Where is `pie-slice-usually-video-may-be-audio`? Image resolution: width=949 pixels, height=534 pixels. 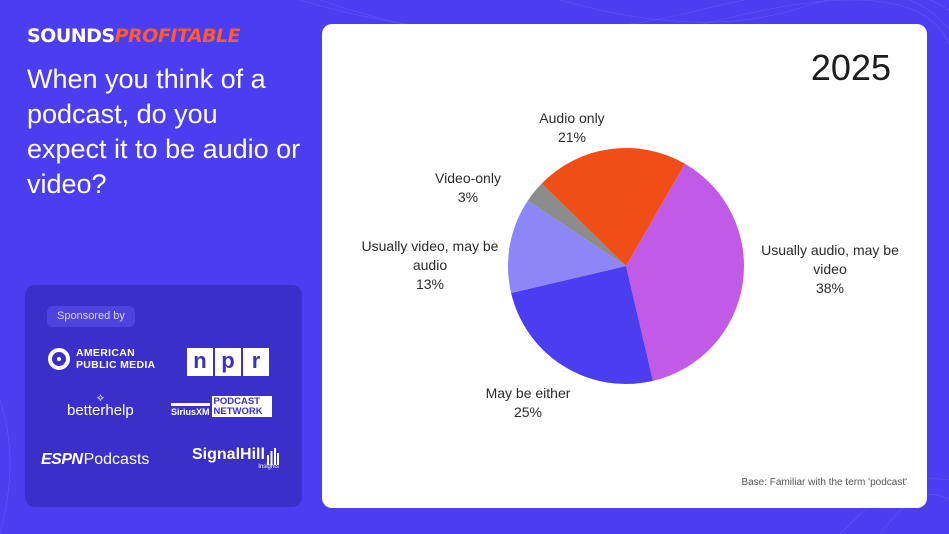
pie-slice-usually-video-may-be-audio is located at coordinates (567, 246).